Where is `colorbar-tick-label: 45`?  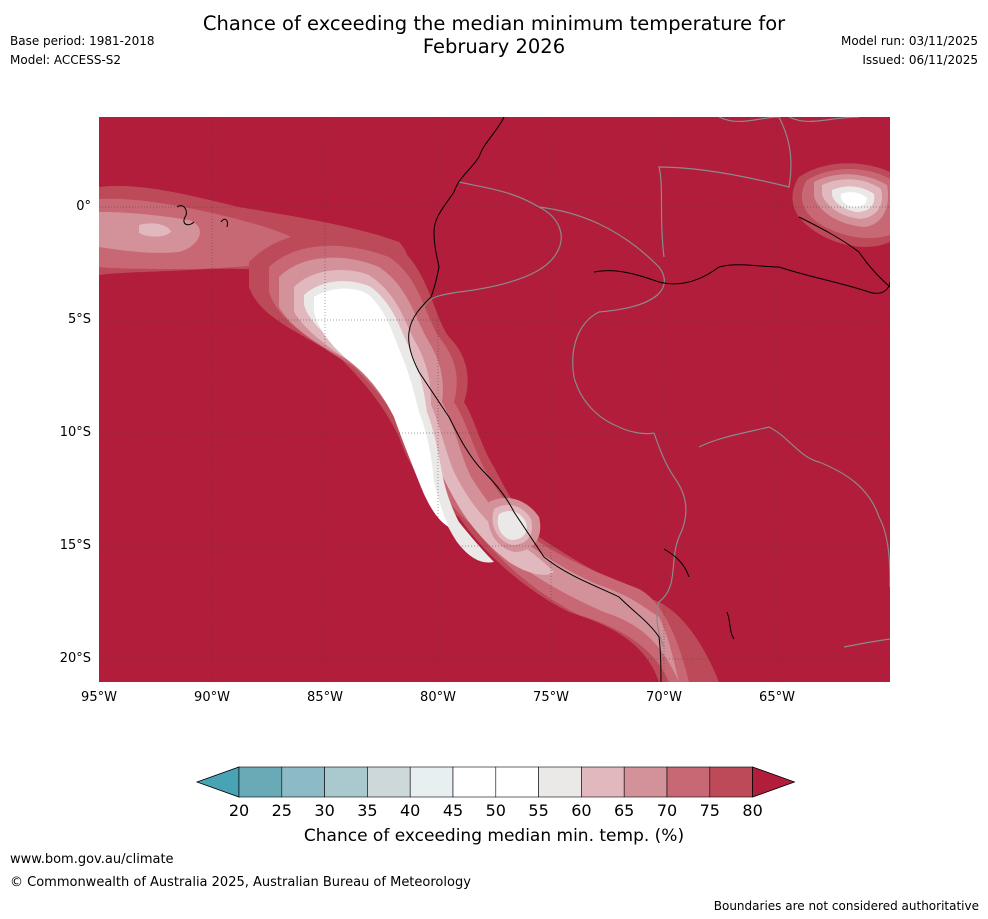
colorbar-tick-label: 45 is located at coordinates (453, 810).